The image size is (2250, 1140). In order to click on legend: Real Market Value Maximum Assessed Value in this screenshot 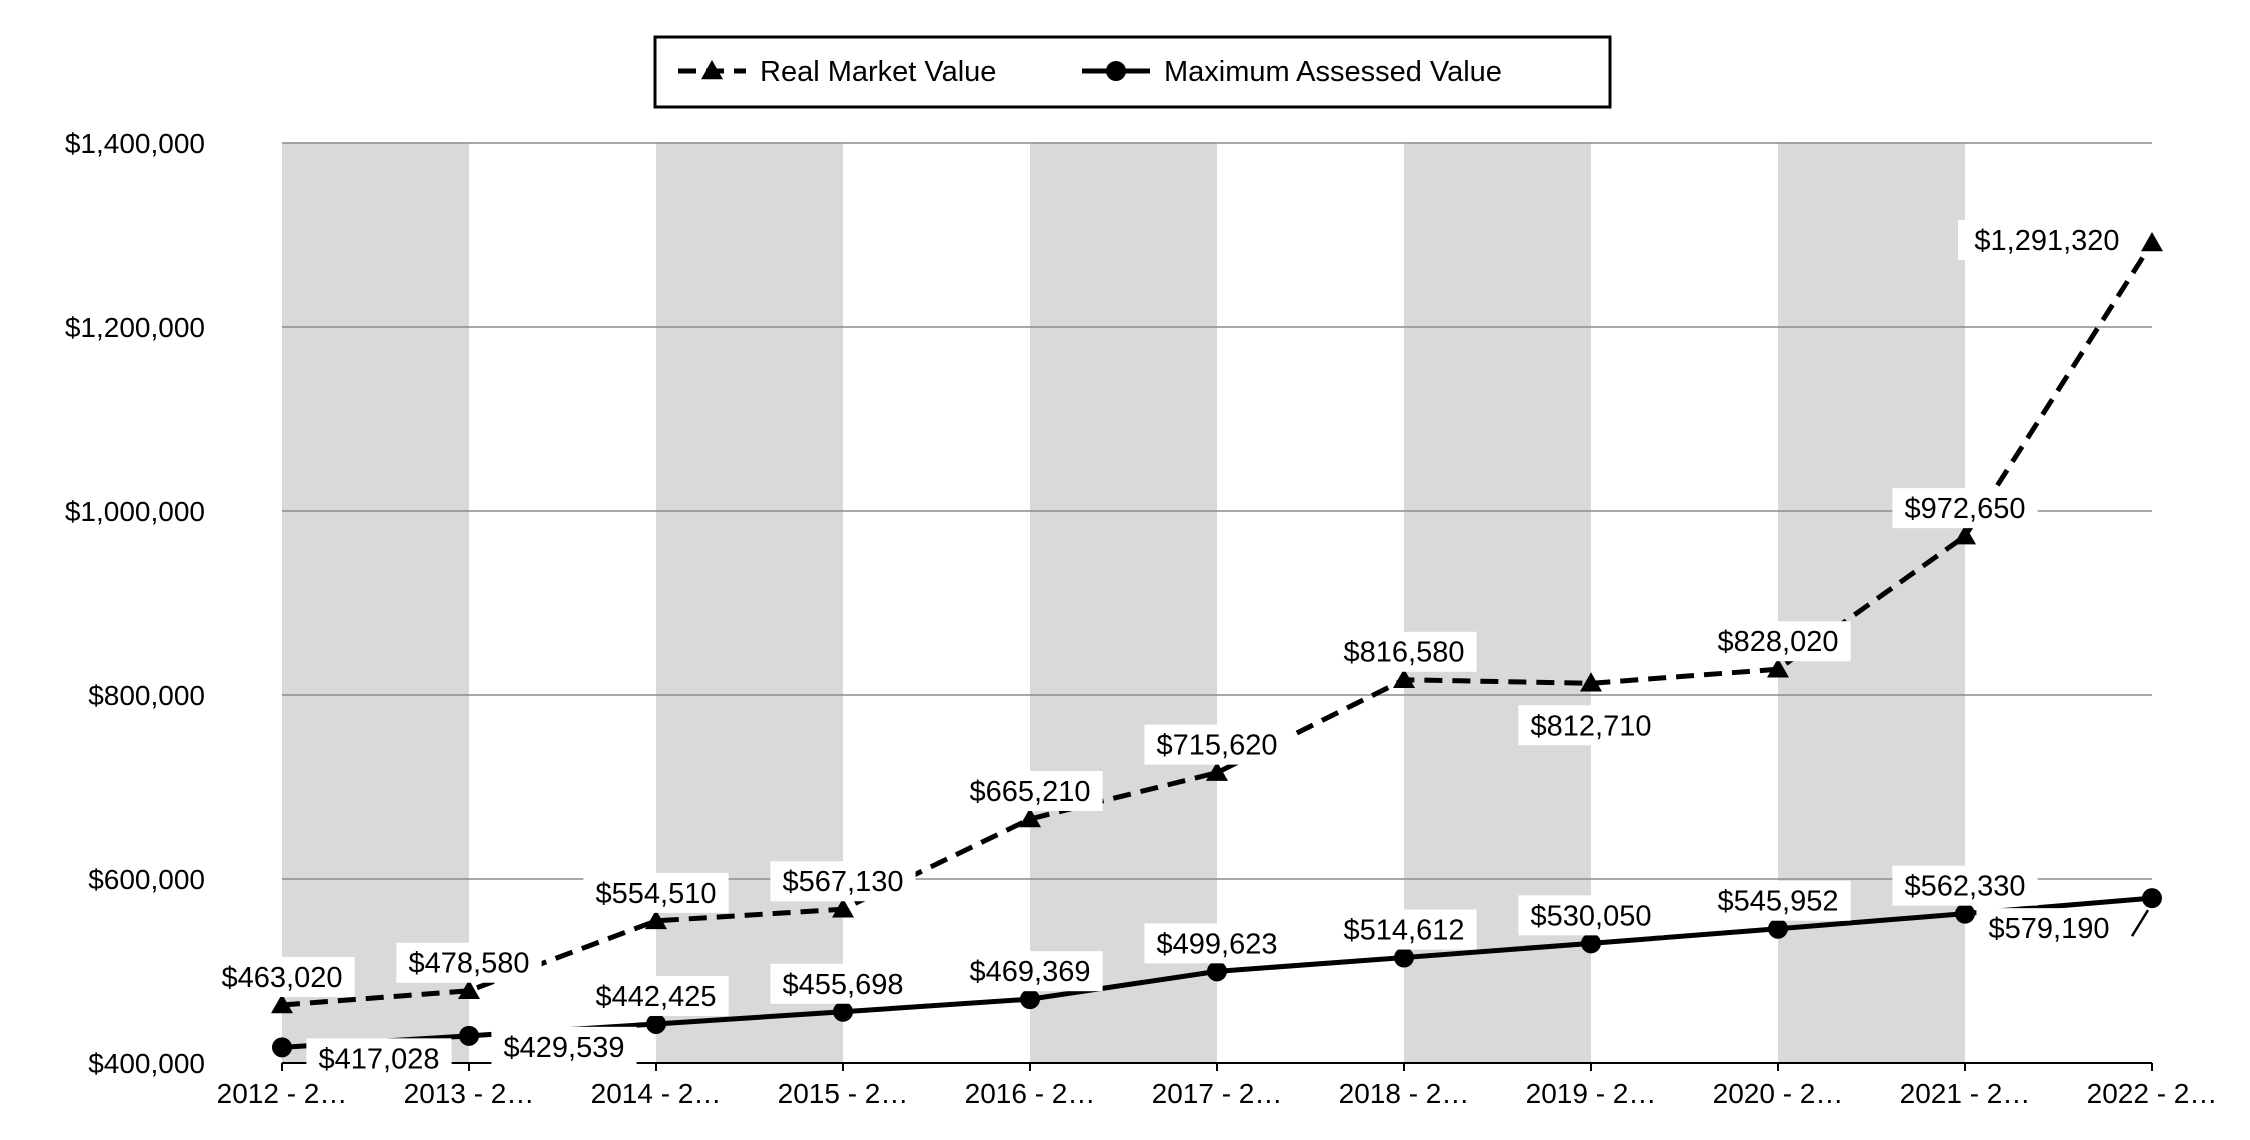, I will do `click(1132, 72)`.